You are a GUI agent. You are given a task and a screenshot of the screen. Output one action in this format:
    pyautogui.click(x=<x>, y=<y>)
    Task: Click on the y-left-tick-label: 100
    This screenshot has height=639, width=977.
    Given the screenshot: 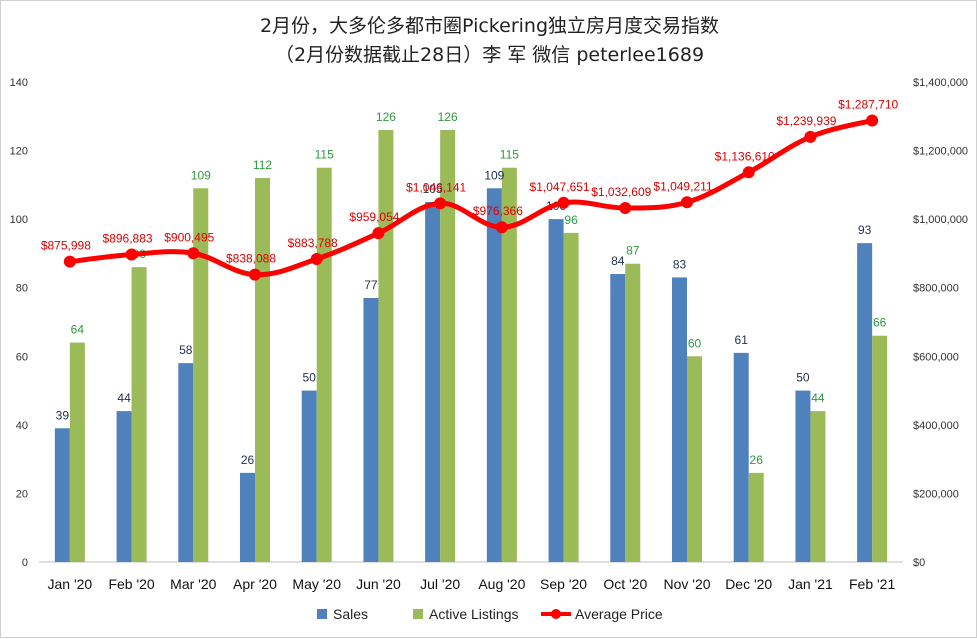 What is the action you would take?
    pyautogui.click(x=19, y=220)
    